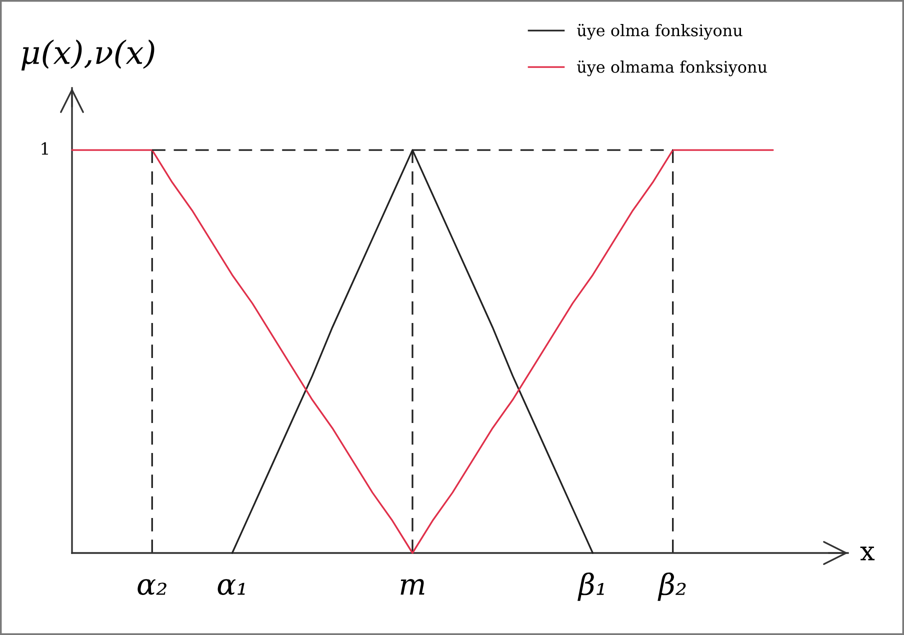 This screenshot has height=635, width=904. Describe the element at coordinates (591, 586) in the screenshot. I see `x-tick-label: β₁` at that location.